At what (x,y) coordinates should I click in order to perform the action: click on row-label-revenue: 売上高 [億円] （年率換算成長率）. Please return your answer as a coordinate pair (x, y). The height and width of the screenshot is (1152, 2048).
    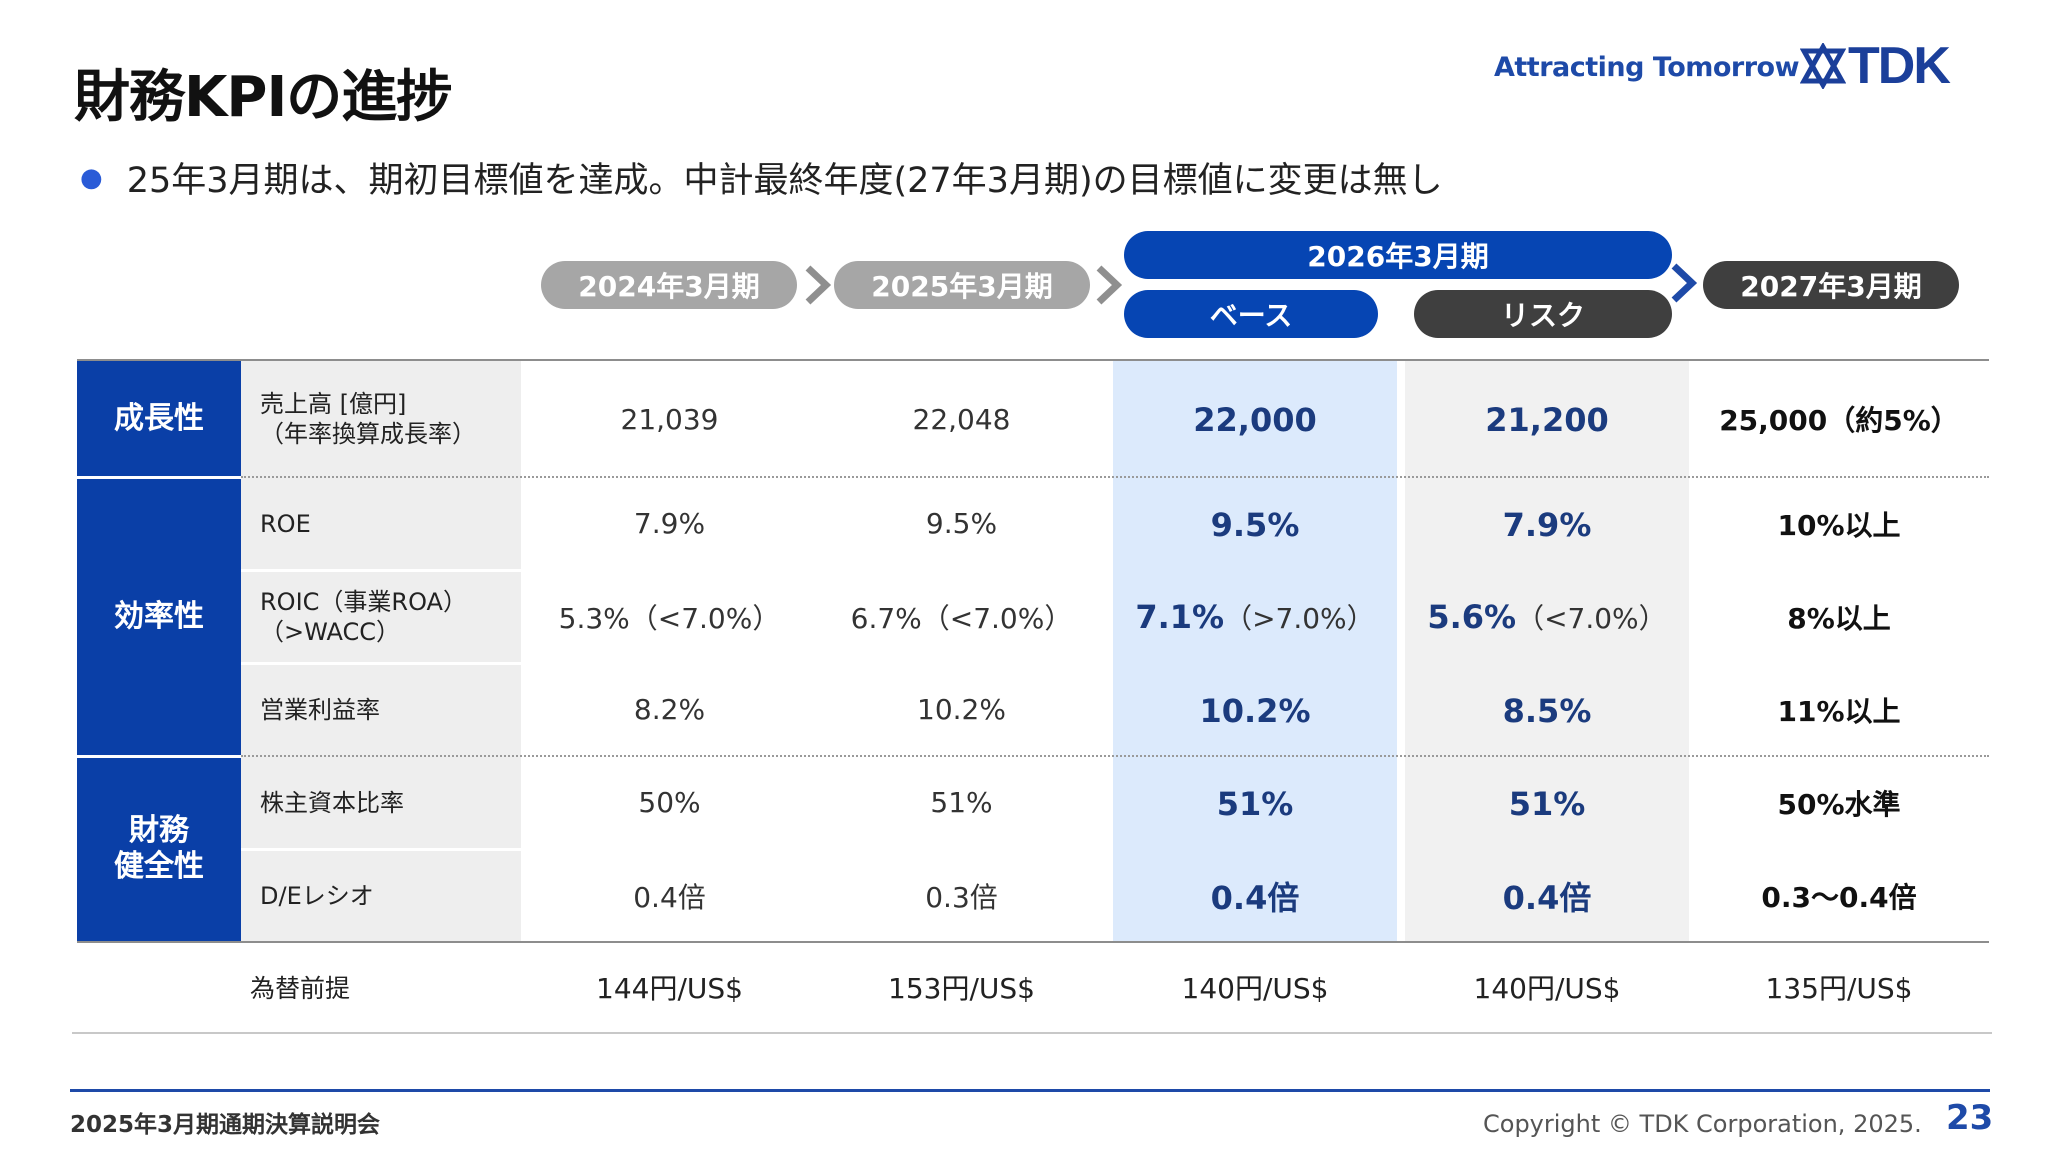
    Looking at the image, I should click on (368, 419).